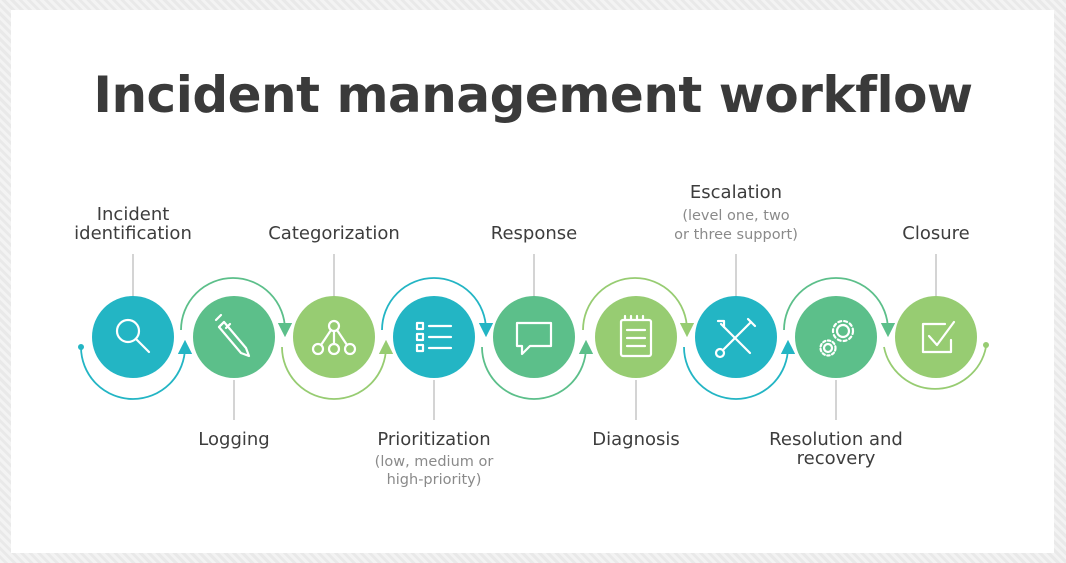 Image resolution: width=1066 pixels, height=563 pixels. I want to click on sublabel-prioritization-line1: (low, medium or, so click(434, 462).